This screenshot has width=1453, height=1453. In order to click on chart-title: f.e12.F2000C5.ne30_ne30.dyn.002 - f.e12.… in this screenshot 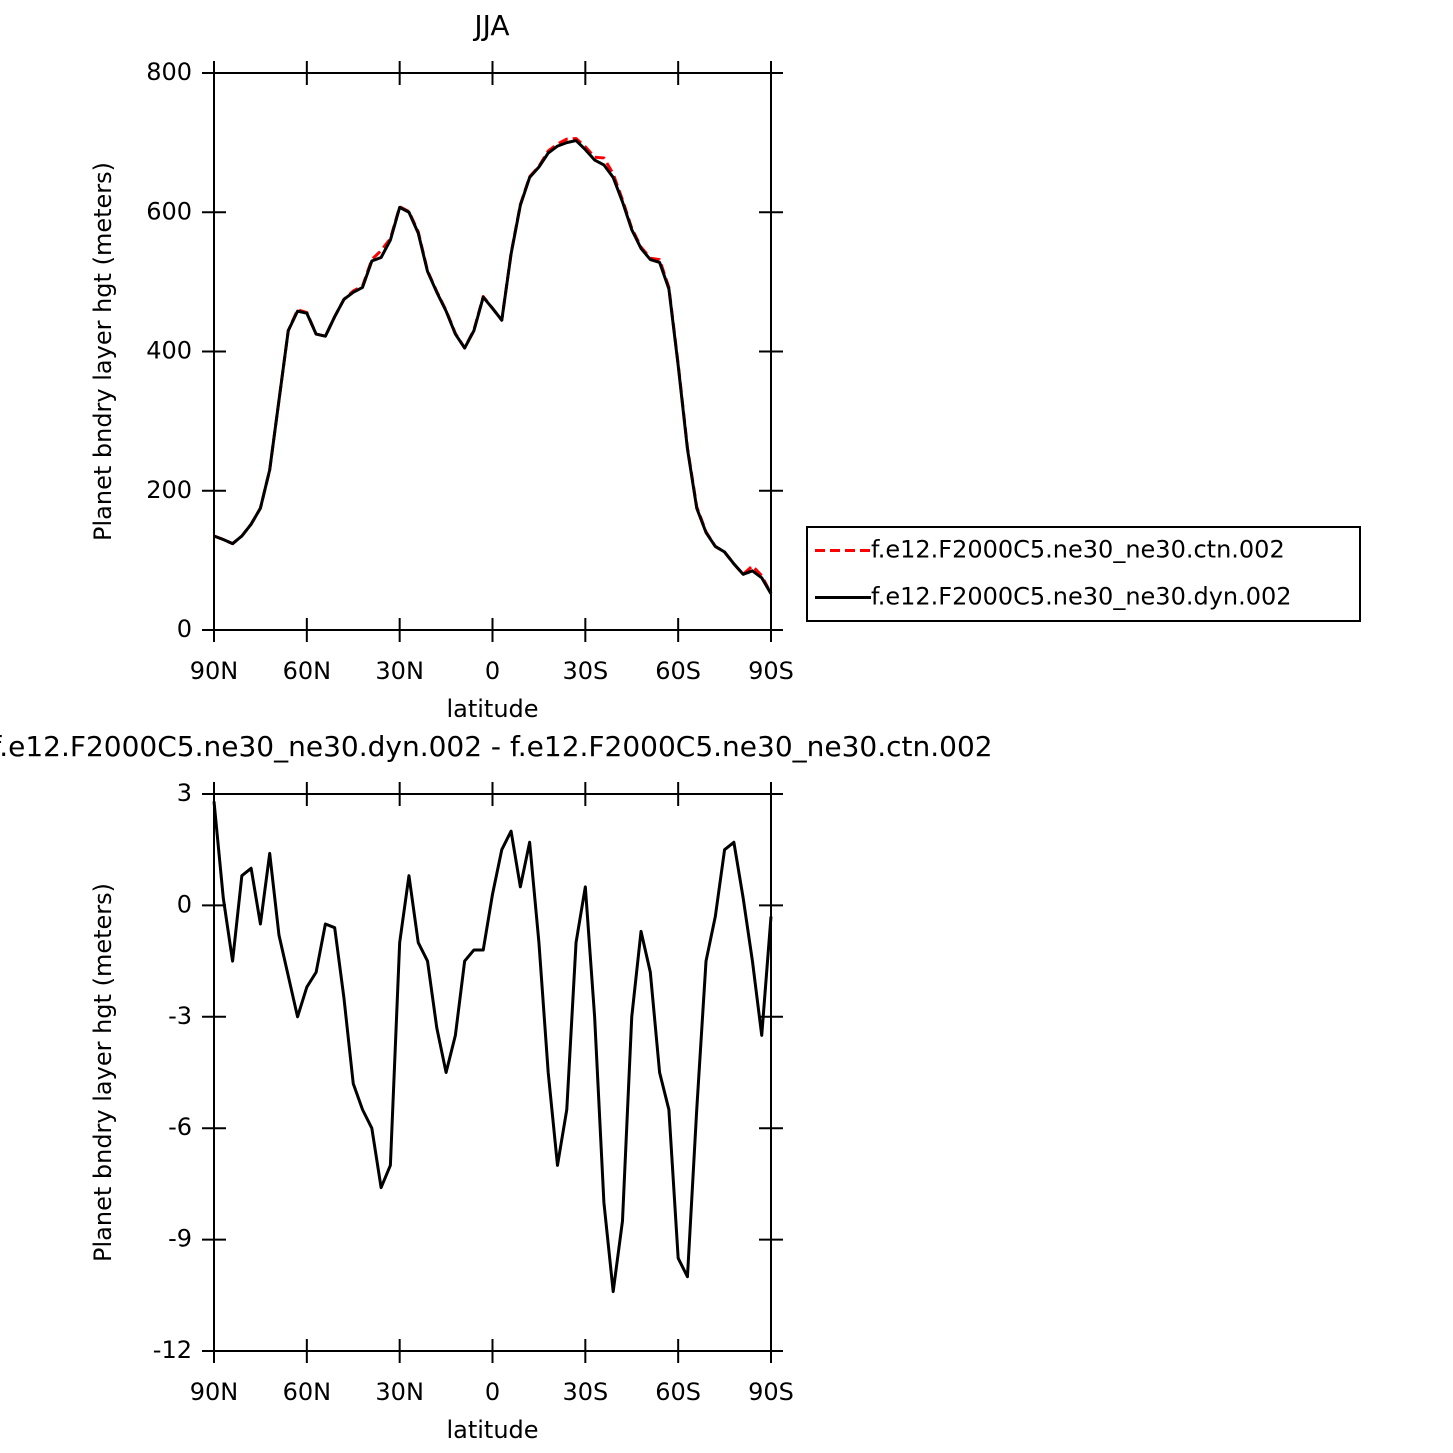, I will do `click(496, 746)`.